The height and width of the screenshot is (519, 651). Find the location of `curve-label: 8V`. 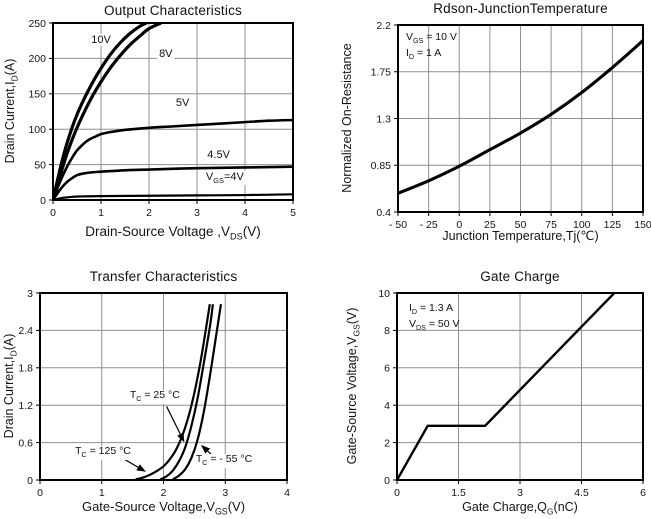

curve-label: 8V is located at coordinates (166, 54).